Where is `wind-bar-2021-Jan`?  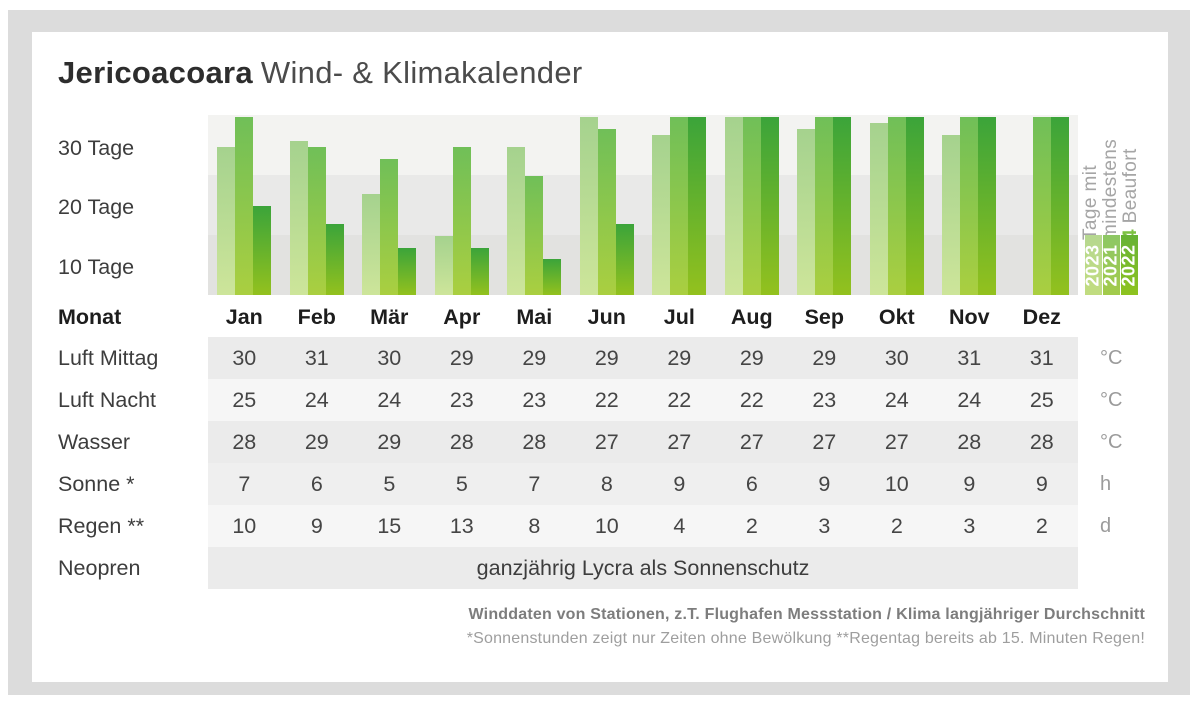 wind-bar-2021-Jan is located at coordinates (244, 206).